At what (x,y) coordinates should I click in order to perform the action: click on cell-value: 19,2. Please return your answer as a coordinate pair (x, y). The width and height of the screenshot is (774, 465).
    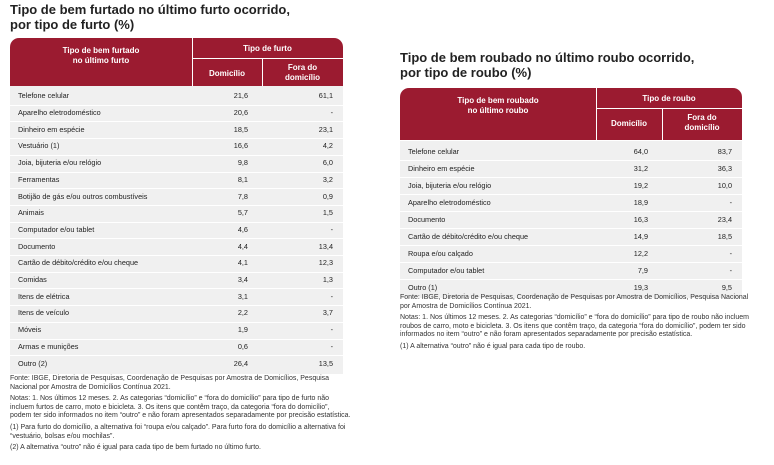
    Looking at the image, I should click on (640, 185).